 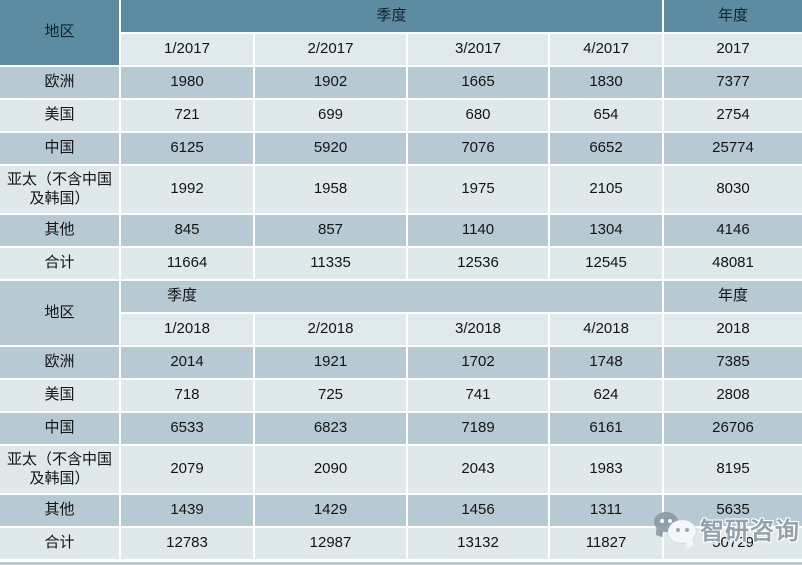 What do you see at coordinates (607, 544) in the screenshot?
I see `value-cell: 11827` at bounding box center [607, 544].